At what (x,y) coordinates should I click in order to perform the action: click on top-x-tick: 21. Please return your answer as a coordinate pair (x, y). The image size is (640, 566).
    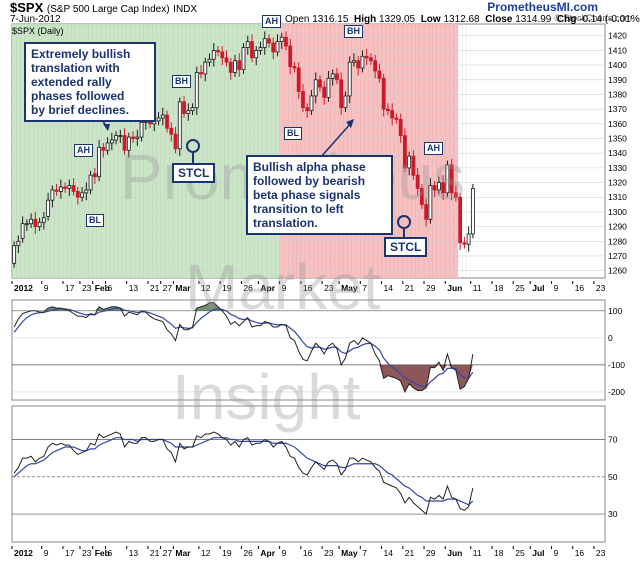
    Looking at the image, I should click on (410, 288).